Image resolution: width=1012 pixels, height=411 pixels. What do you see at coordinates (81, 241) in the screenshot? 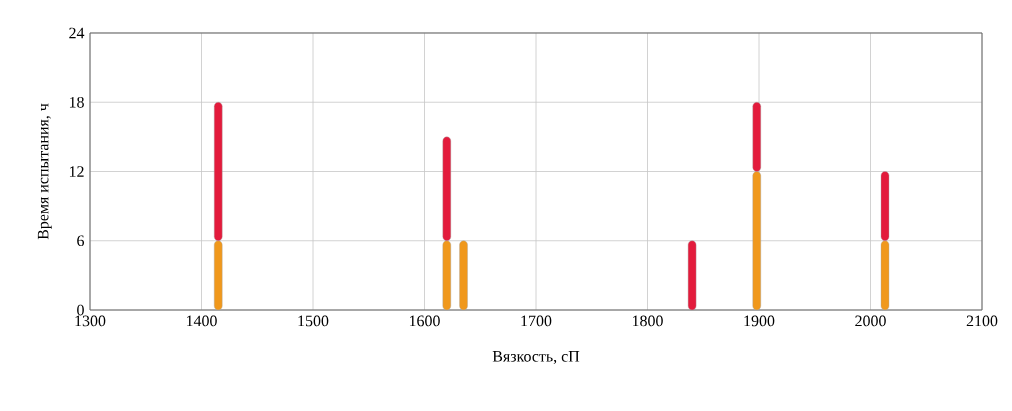
I see `y-tick-label: 6` at bounding box center [81, 241].